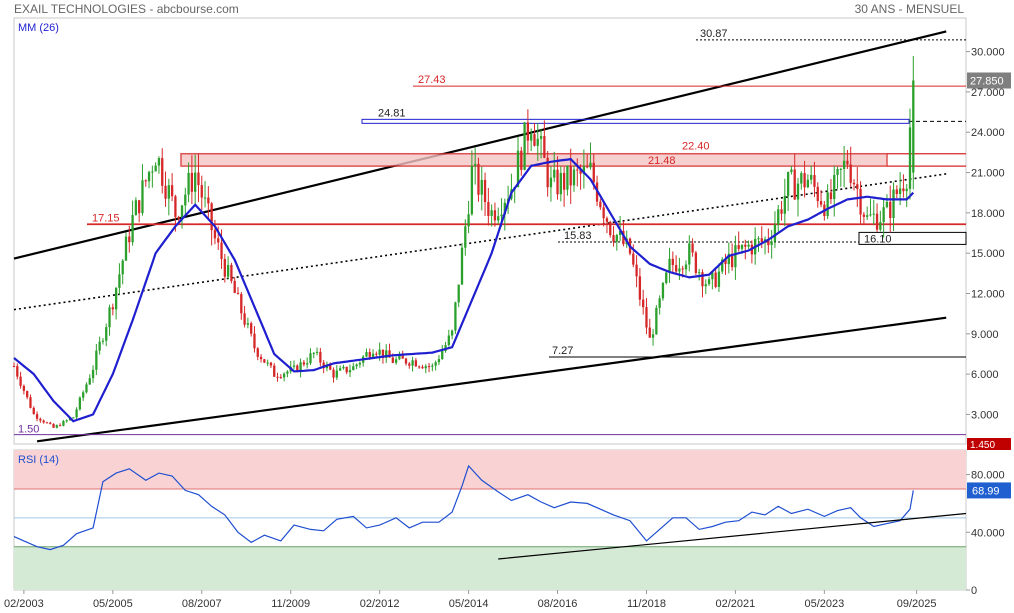  I want to click on x-tick-label: 08/2016, so click(558, 604).